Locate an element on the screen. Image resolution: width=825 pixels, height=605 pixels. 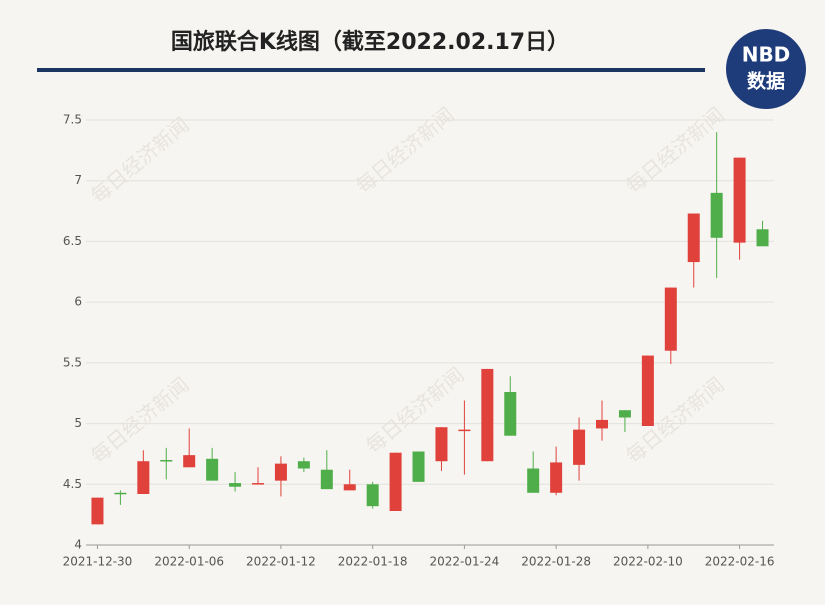
badge is located at coordinates (766, 69).